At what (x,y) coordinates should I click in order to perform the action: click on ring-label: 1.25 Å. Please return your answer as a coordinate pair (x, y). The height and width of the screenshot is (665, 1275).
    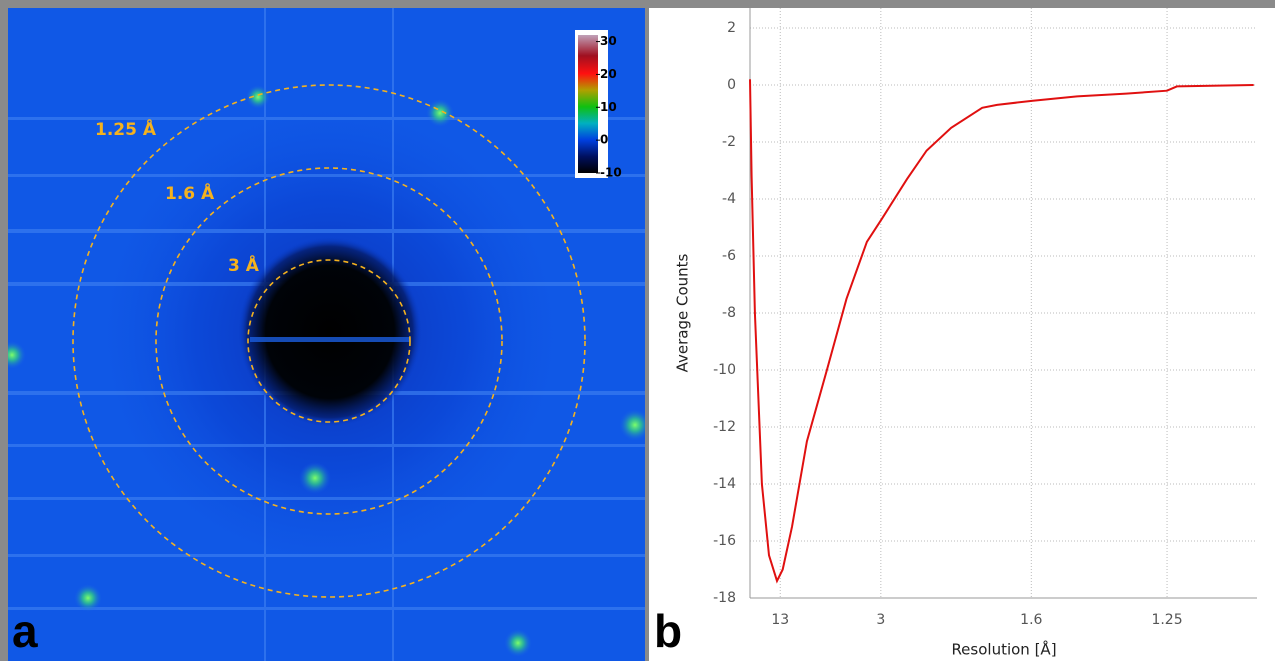
    Looking at the image, I should click on (126, 128).